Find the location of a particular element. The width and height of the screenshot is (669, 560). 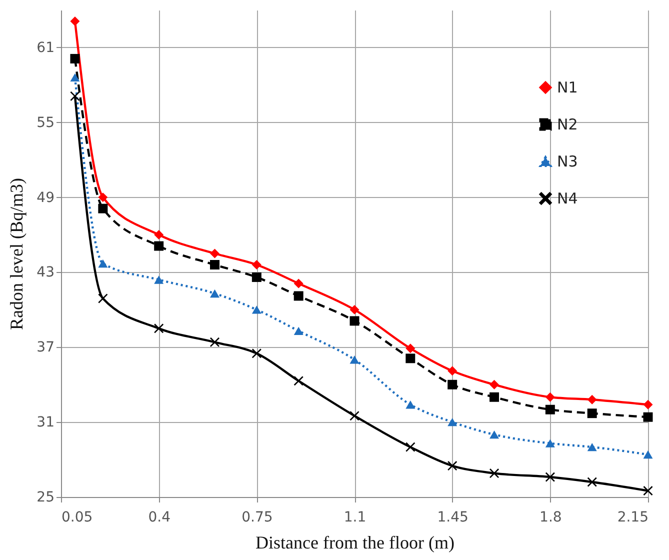

legend-label: N2 is located at coordinates (567, 125).